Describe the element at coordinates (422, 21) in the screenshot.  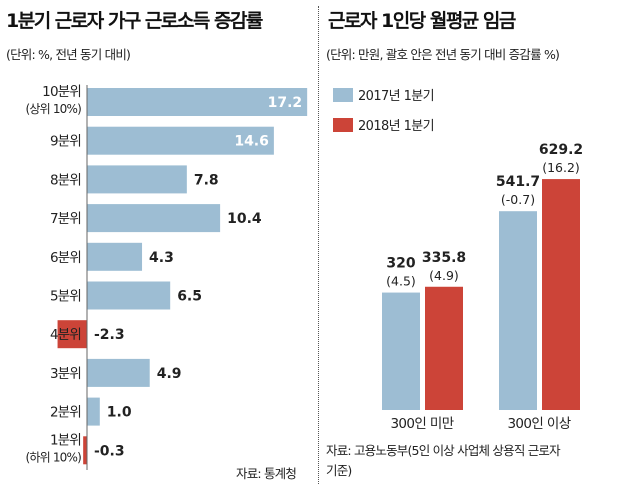
I see `right-chart-title: 근로자 1인당 월평균 임금` at that location.